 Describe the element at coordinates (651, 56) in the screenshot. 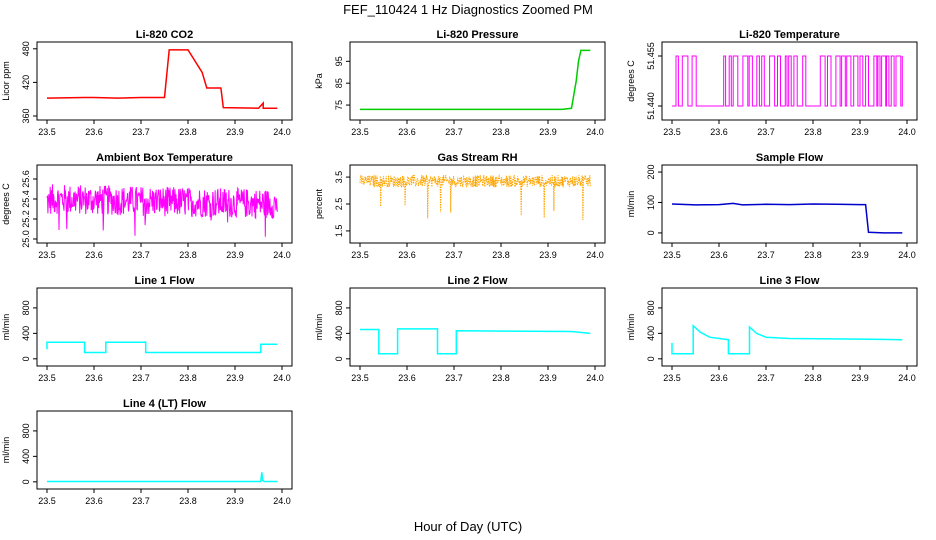

I see `y-tick-label: 51.455` at that location.